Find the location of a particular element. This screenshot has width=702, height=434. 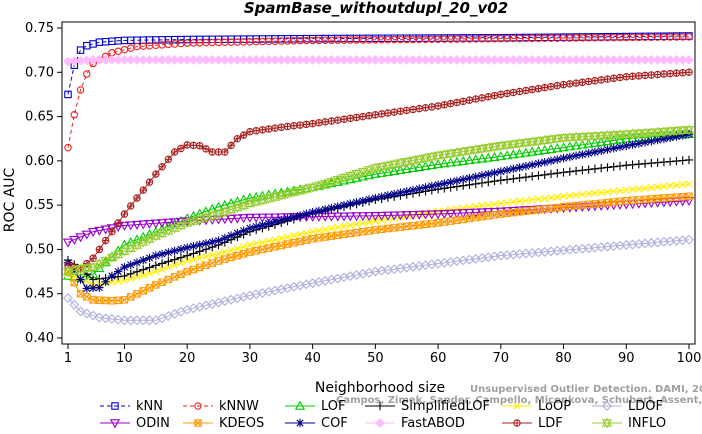

legend-marker-cof is located at coordinates (300, 423).